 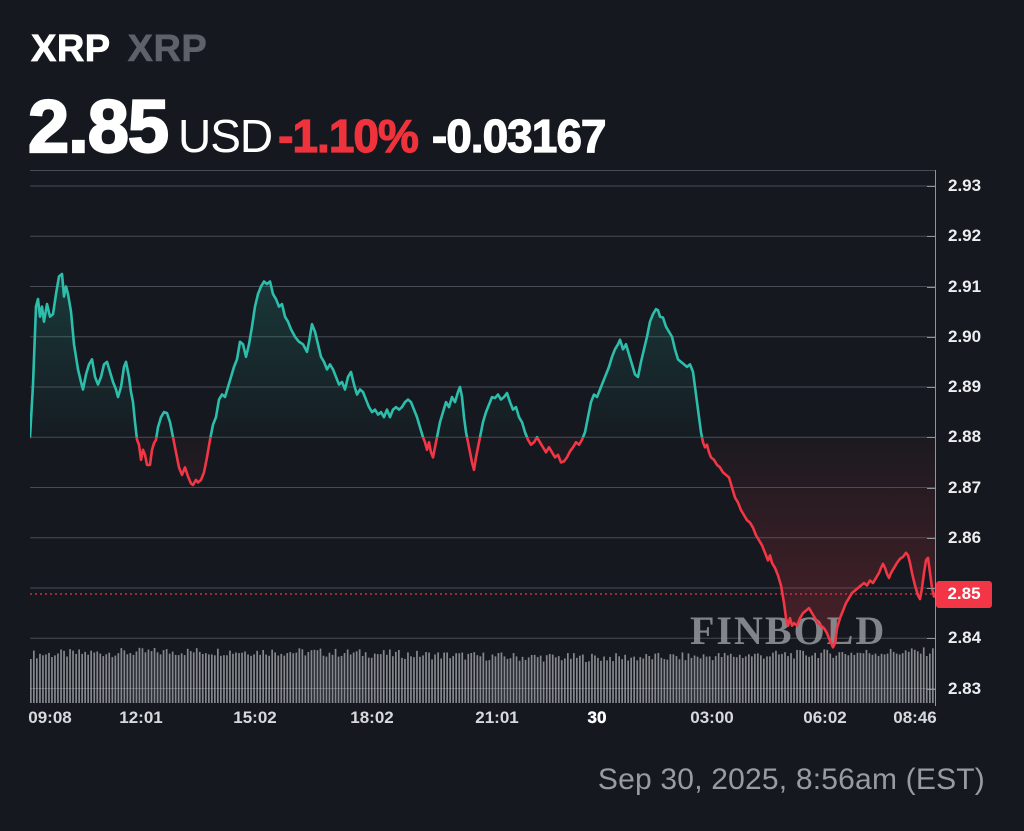 I want to click on y-axis-label: 2.89, so click(x=965, y=386).